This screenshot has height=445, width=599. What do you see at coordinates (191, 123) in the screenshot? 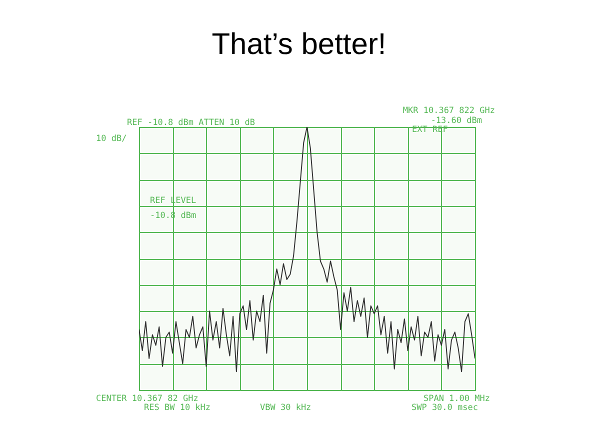
I see `annotation: REF -10.8 dBm ATTEN 10 dB` at bounding box center [191, 123].